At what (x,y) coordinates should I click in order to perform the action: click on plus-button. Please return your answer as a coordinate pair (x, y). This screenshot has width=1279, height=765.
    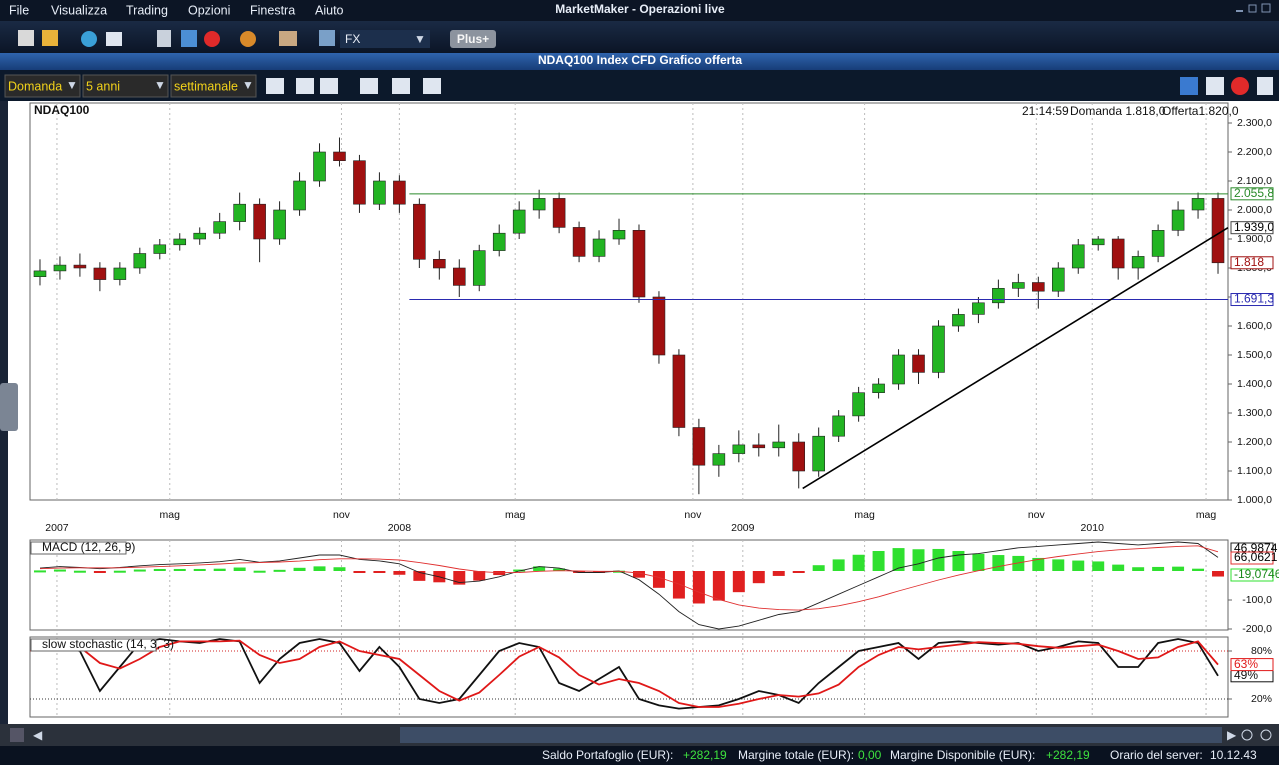
    Looking at the image, I should click on (473, 39).